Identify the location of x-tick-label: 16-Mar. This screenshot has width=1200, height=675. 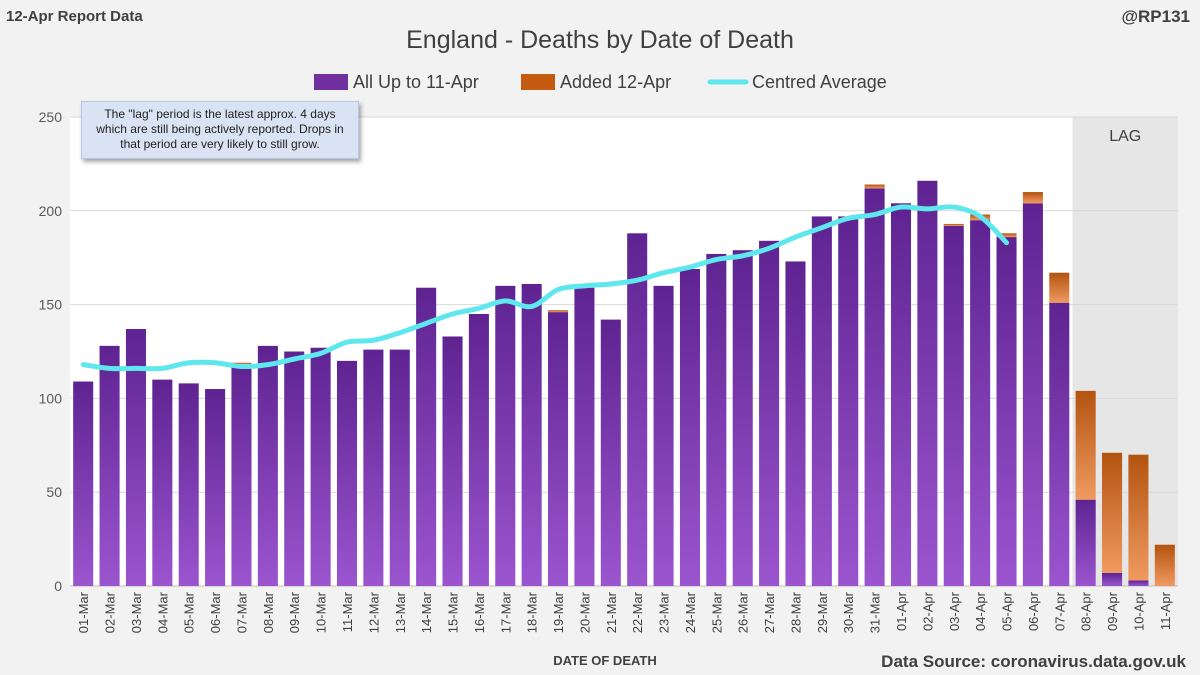
(479, 612).